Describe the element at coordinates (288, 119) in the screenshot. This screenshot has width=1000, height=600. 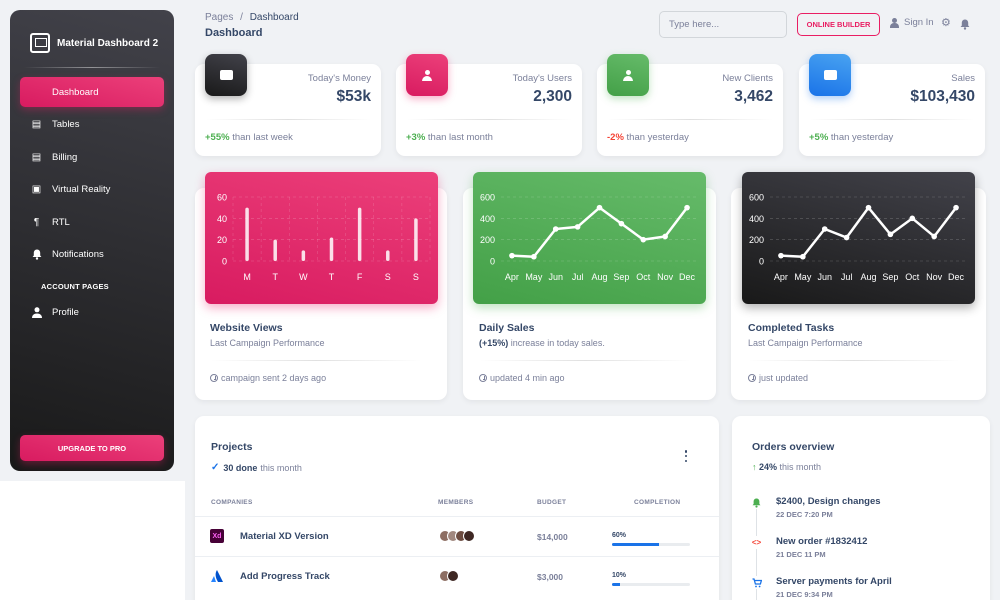
I see `stat-divider` at that location.